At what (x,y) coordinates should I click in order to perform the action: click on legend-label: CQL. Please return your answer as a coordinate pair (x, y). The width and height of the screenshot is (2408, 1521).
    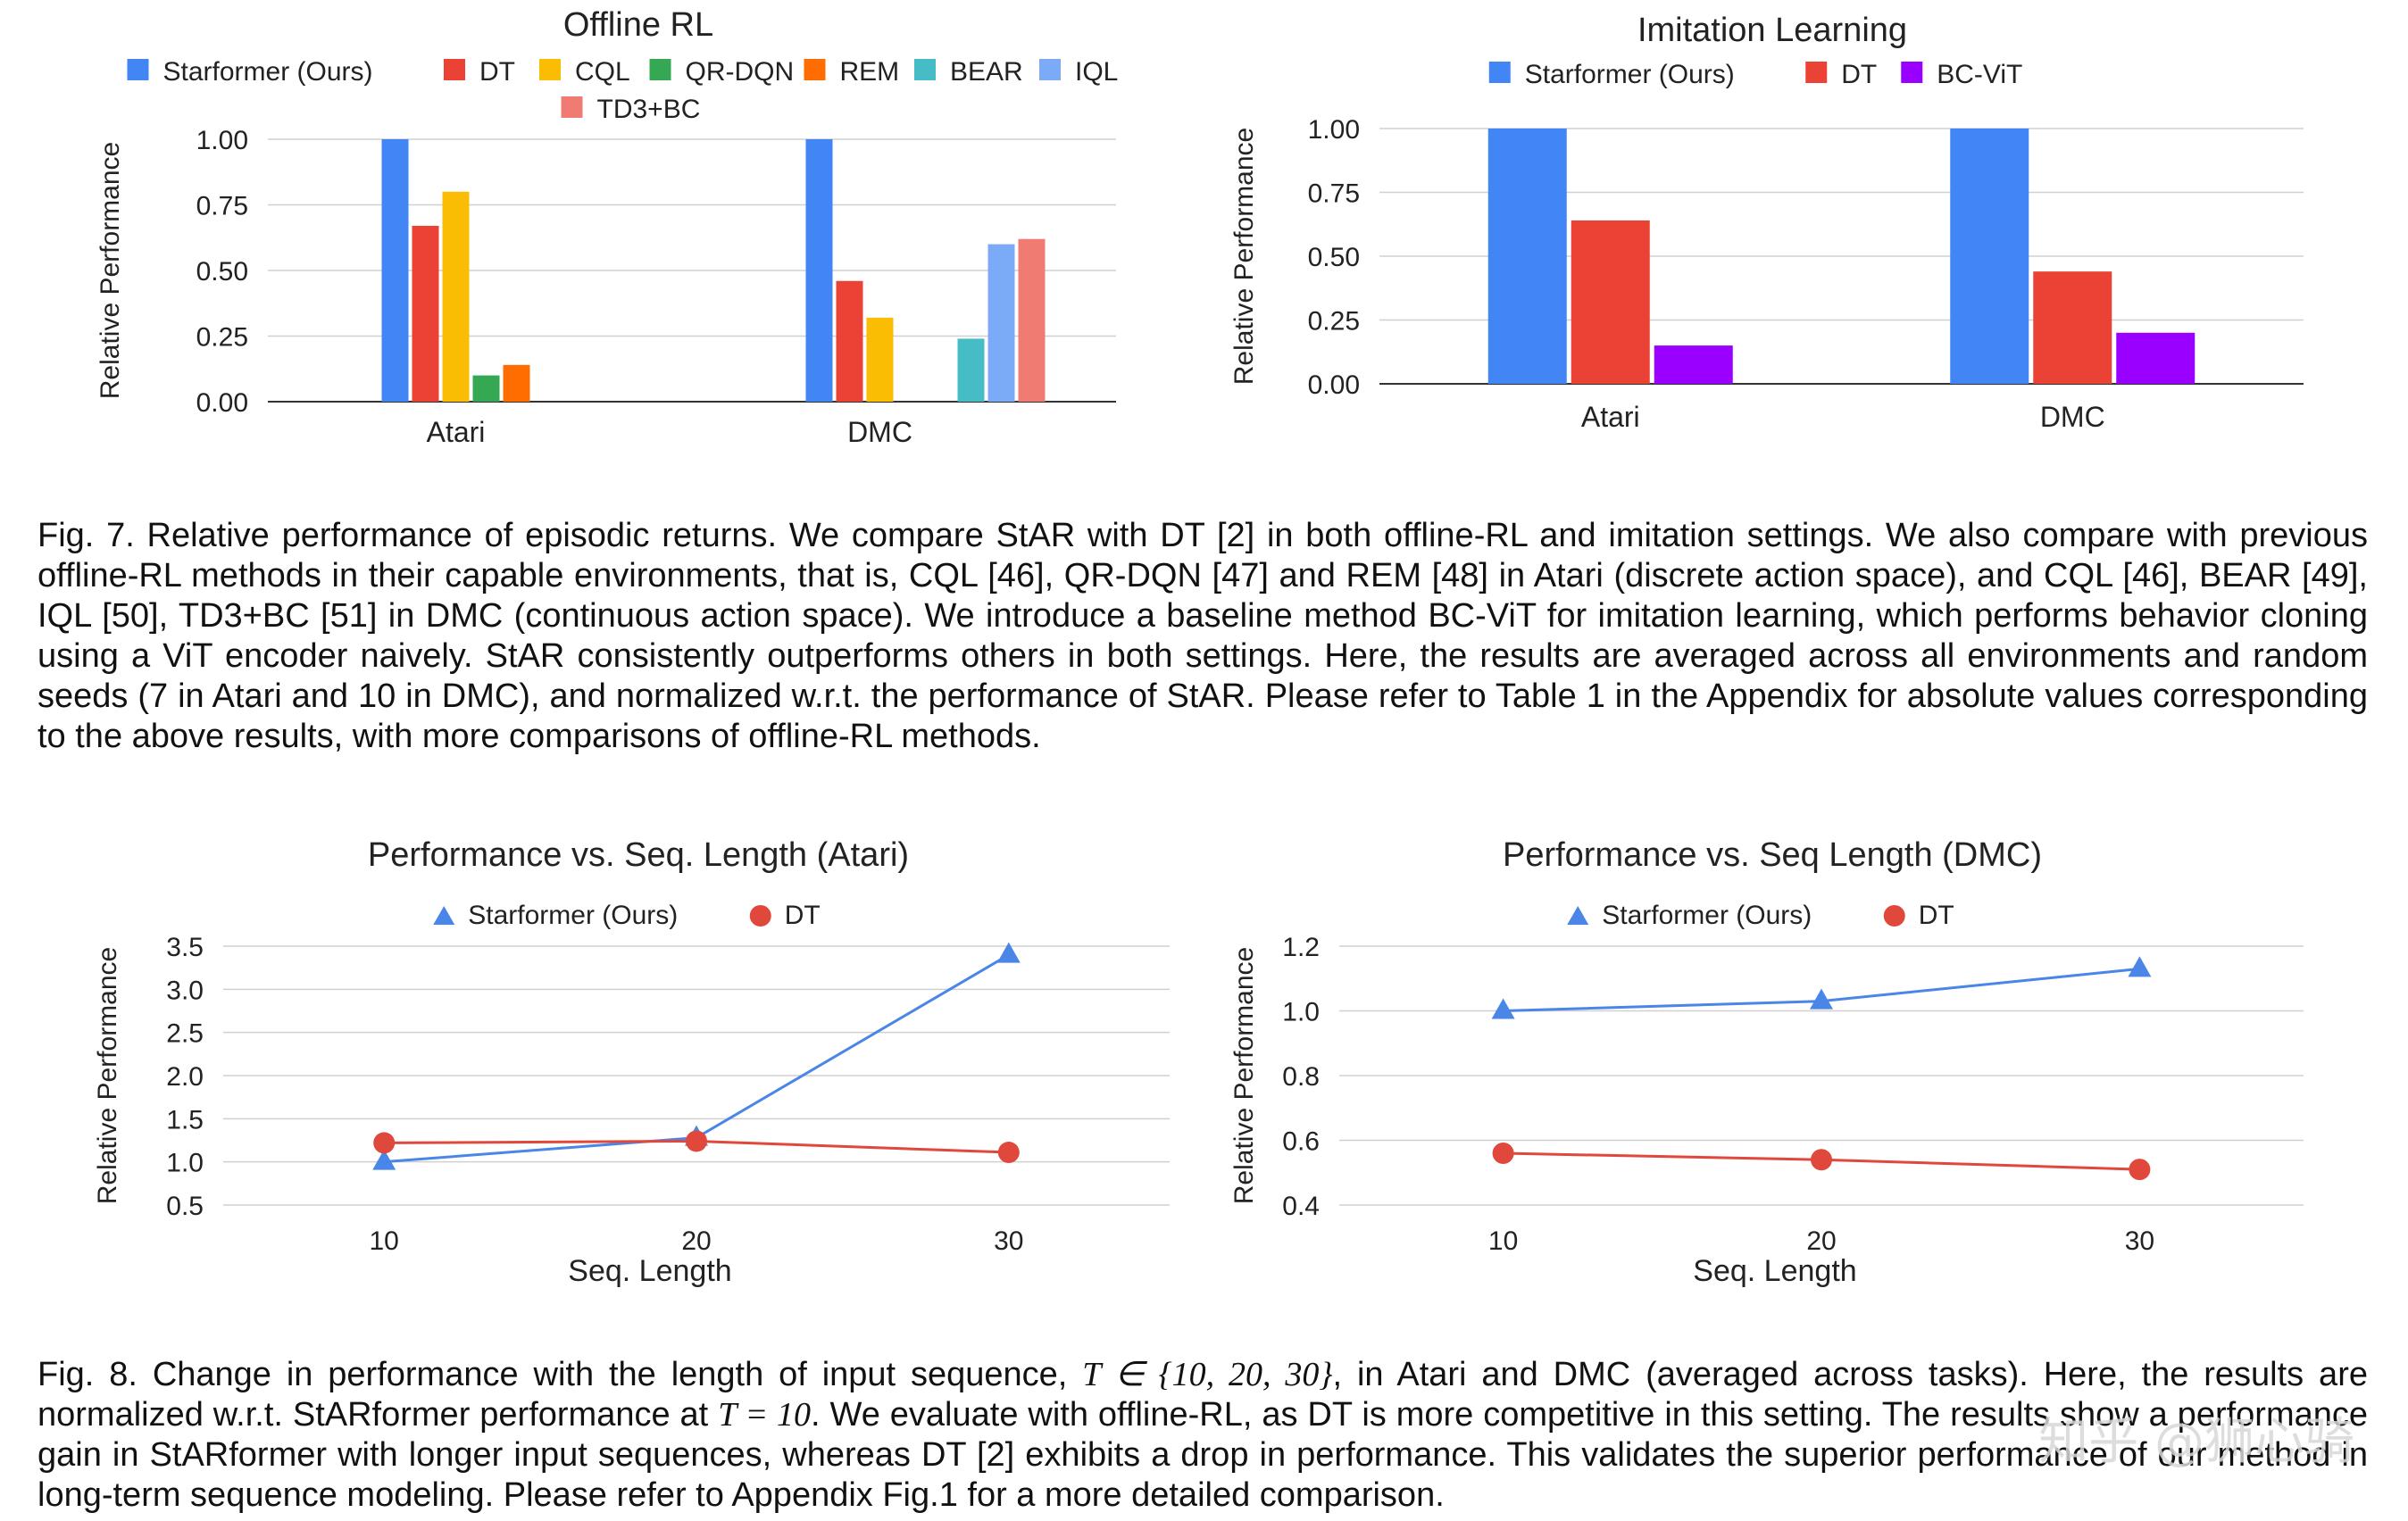
    Looking at the image, I should click on (603, 72).